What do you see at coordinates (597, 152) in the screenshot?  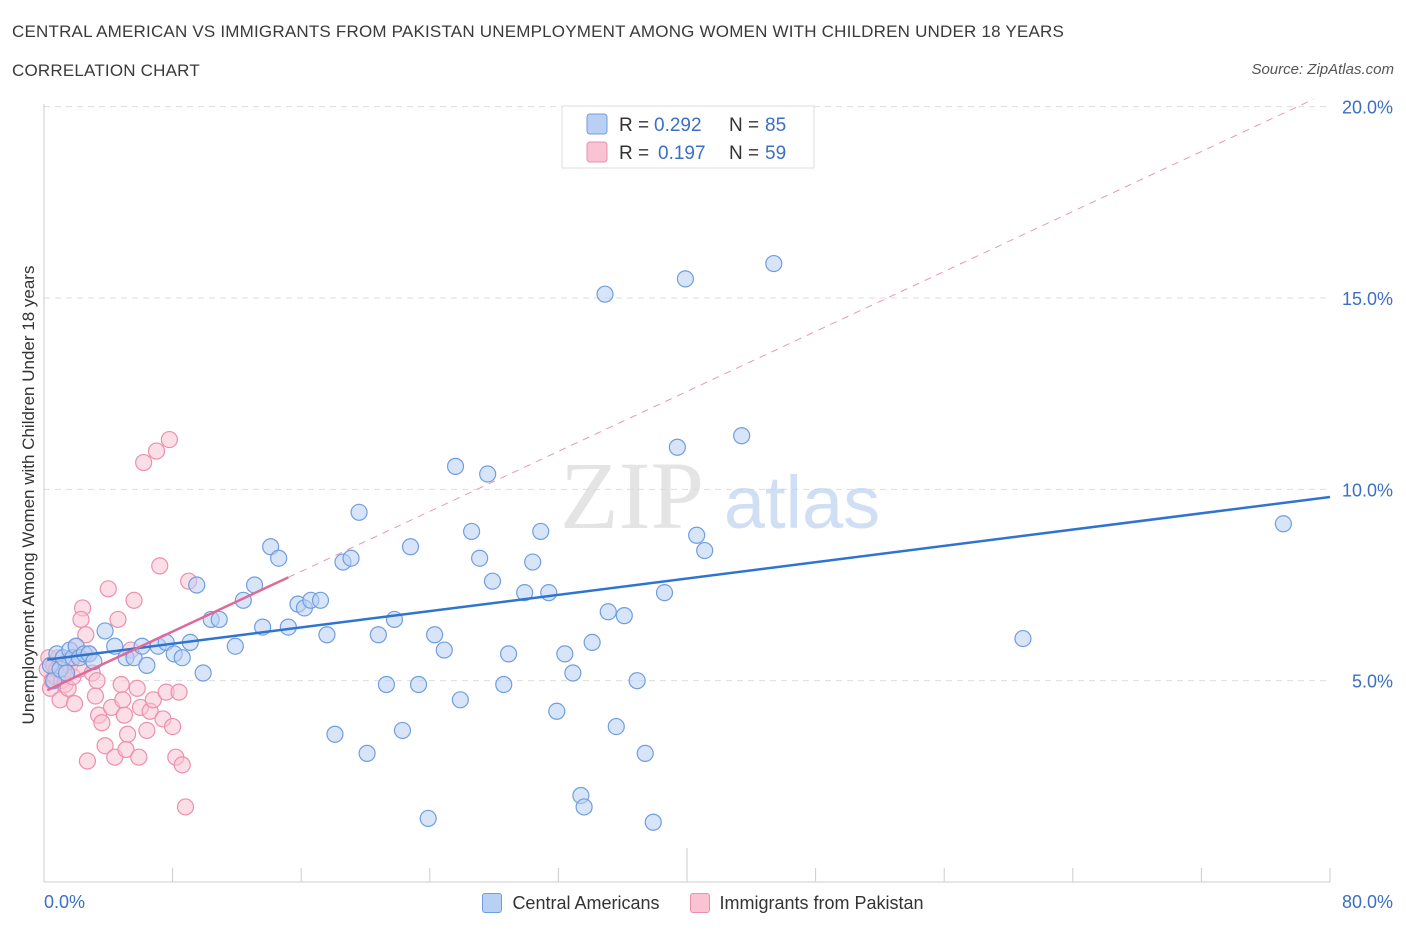 I see `legend-swatch-pink` at bounding box center [597, 152].